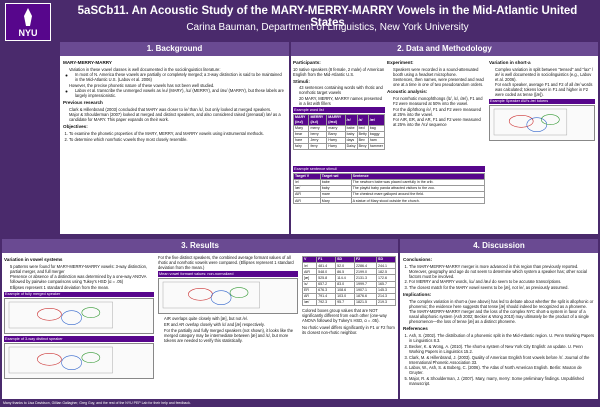  I want to click on cell: 172.6, so click(386, 278).